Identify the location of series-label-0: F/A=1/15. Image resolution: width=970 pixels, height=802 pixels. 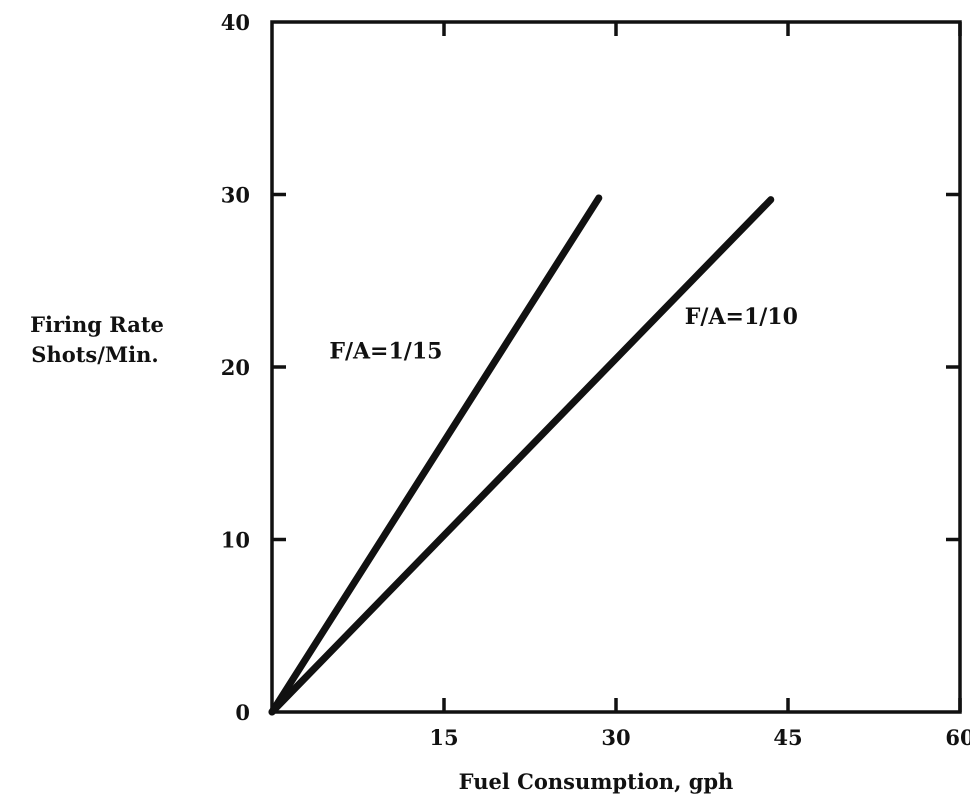
(385, 351).